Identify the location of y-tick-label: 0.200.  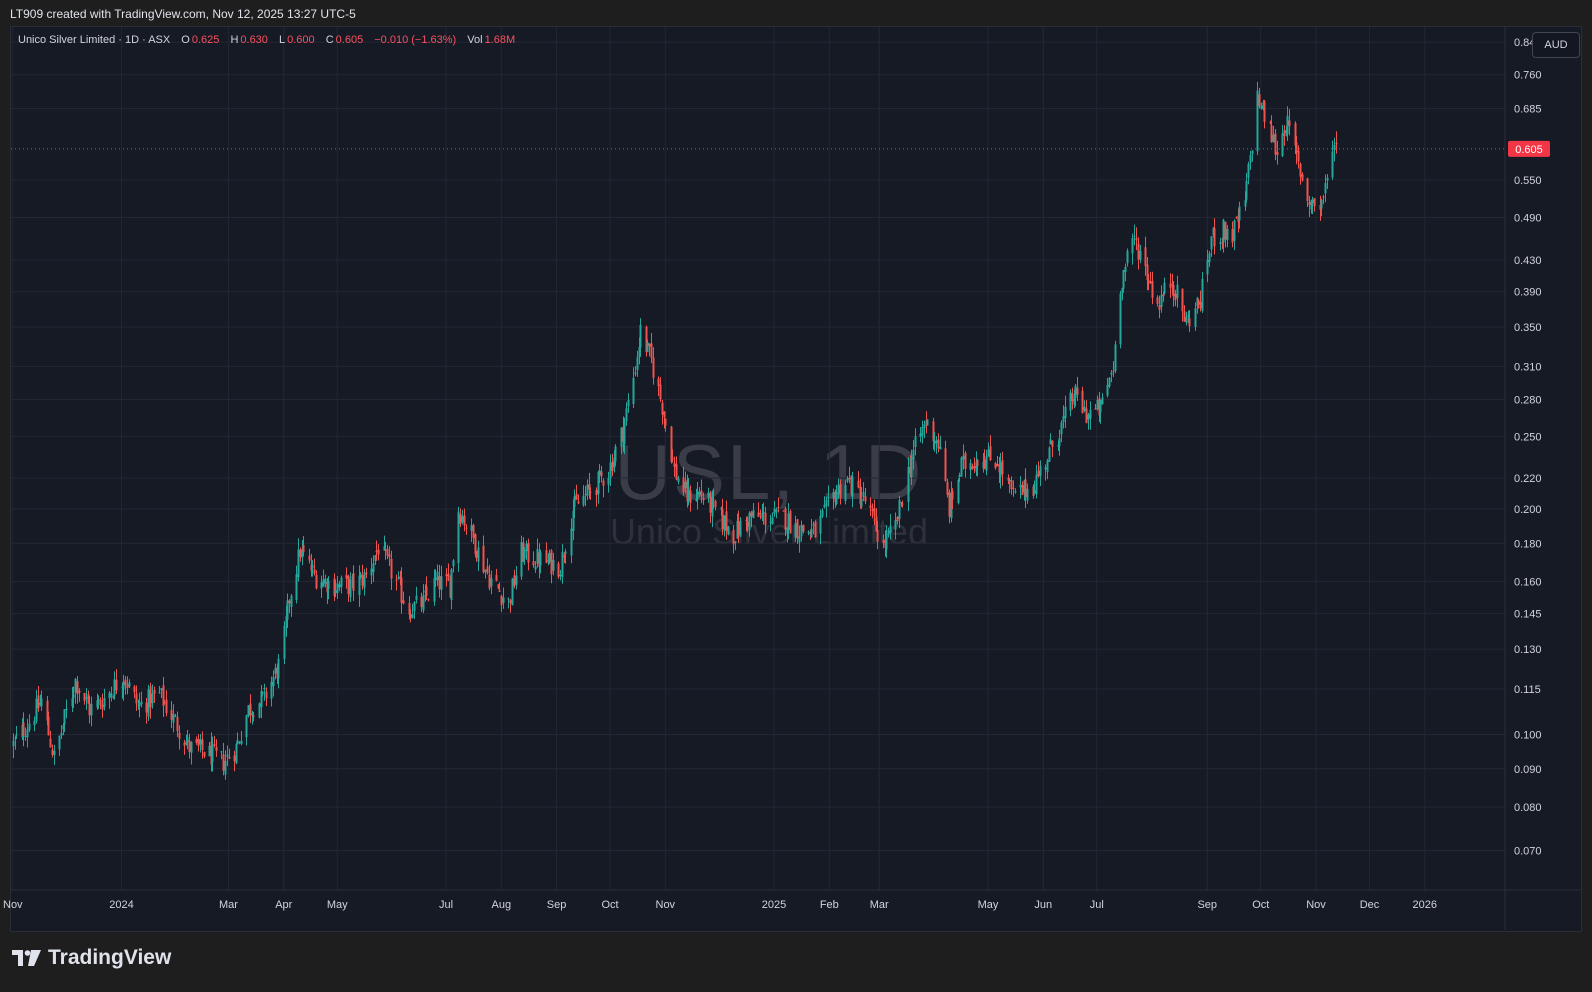
(1528, 510).